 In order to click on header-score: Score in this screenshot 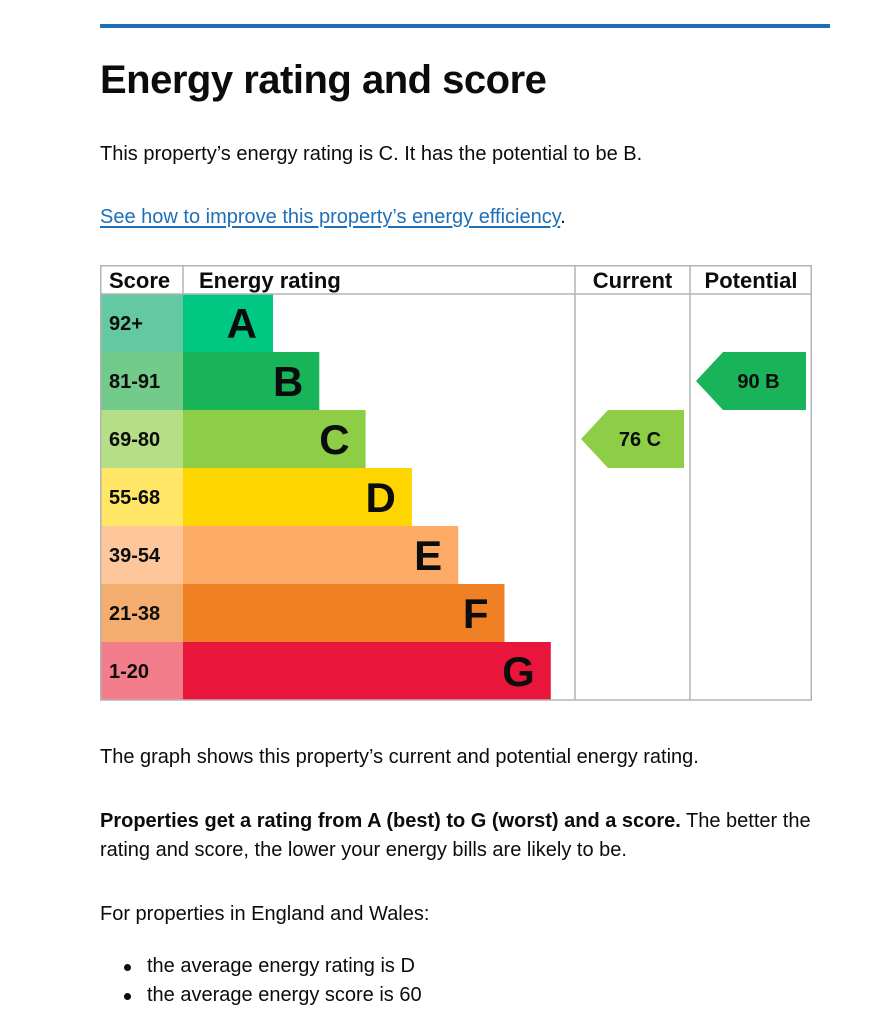, I will do `click(139, 280)`.